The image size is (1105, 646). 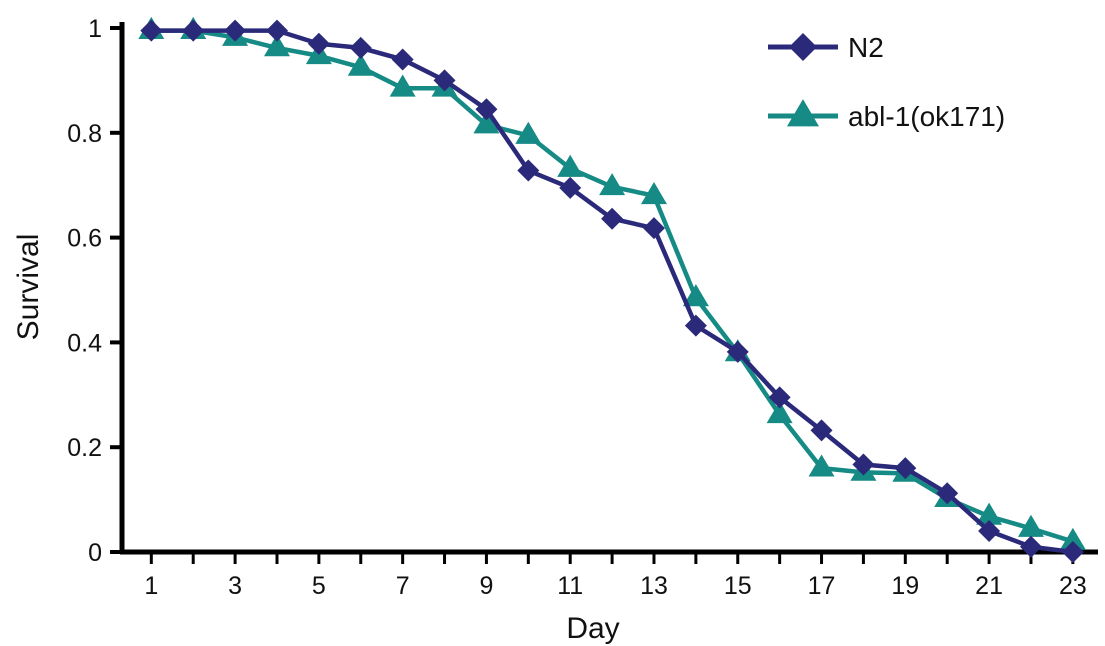 What do you see at coordinates (826, 47) in the screenshot?
I see `legend-item-n2: N2` at bounding box center [826, 47].